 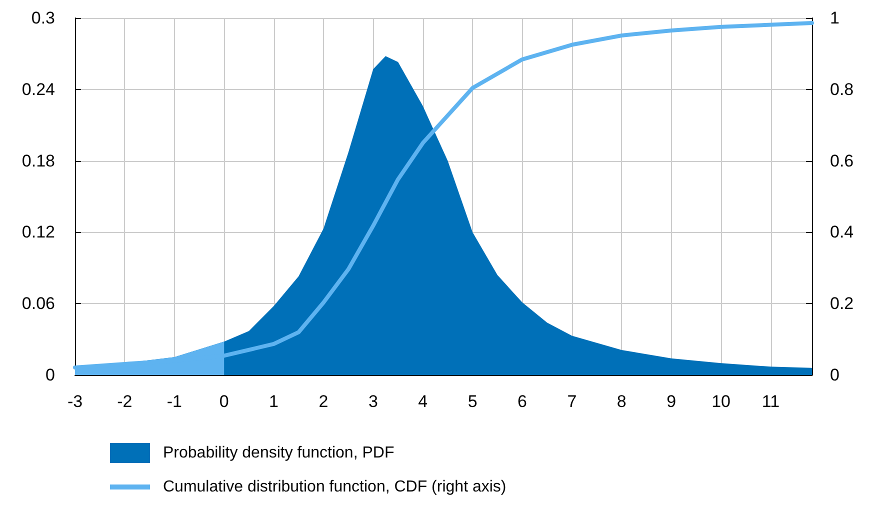 What do you see at coordinates (621, 401) in the screenshot?
I see `x-tick-label: 8` at bounding box center [621, 401].